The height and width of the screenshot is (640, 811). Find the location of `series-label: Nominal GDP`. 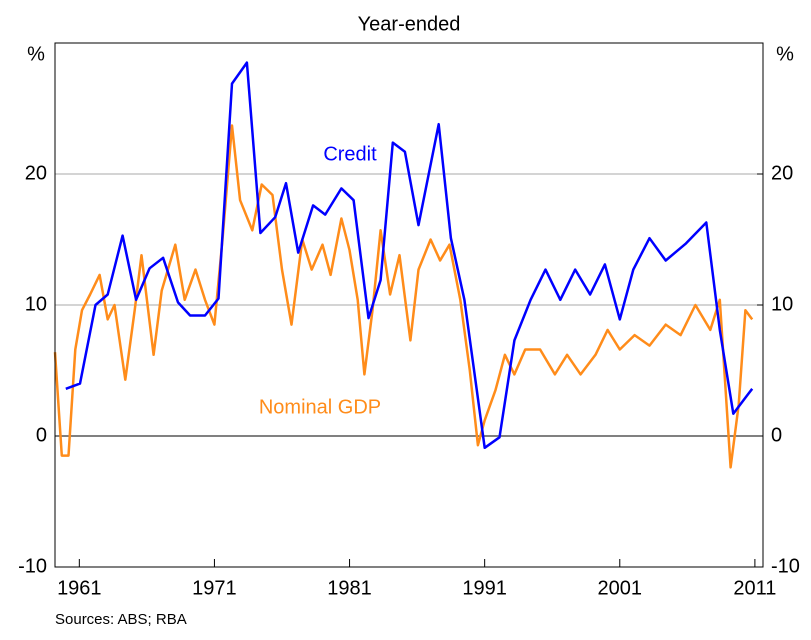

series-label: Nominal GDP is located at coordinates (320, 407).